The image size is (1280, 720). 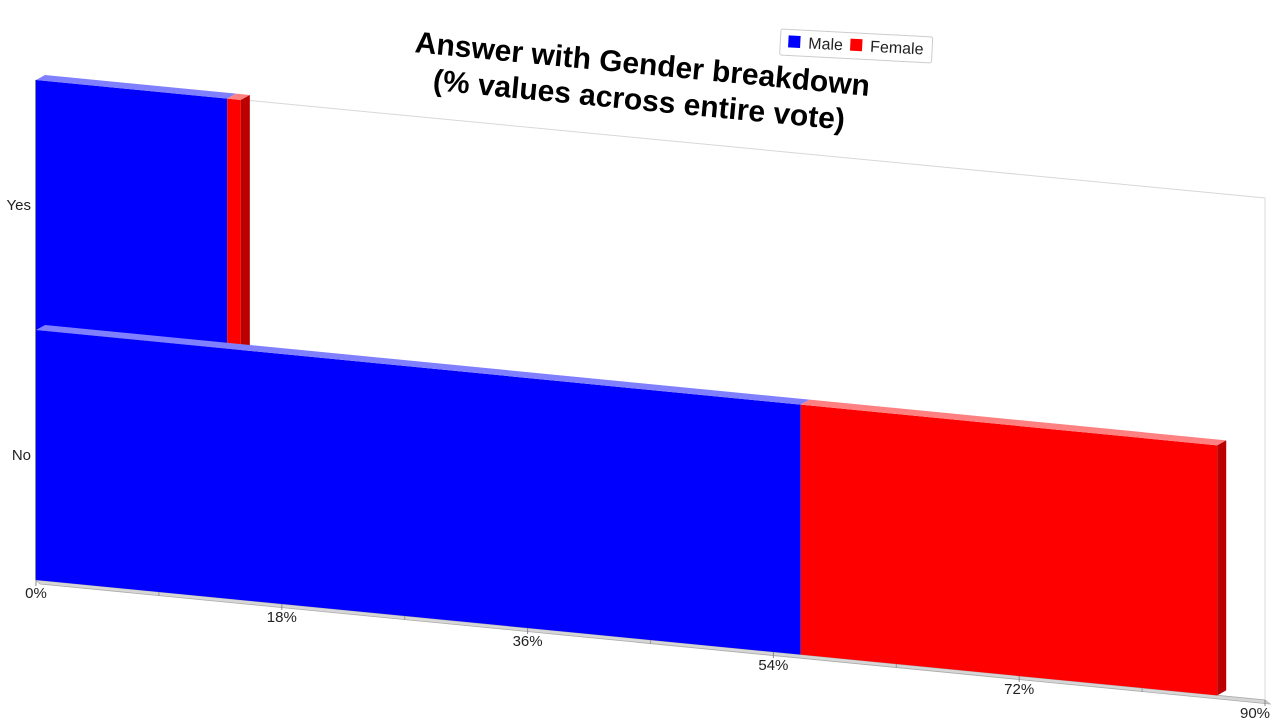 What do you see at coordinates (238, 96) in the screenshot?
I see `bar-female-yes-top` at bounding box center [238, 96].